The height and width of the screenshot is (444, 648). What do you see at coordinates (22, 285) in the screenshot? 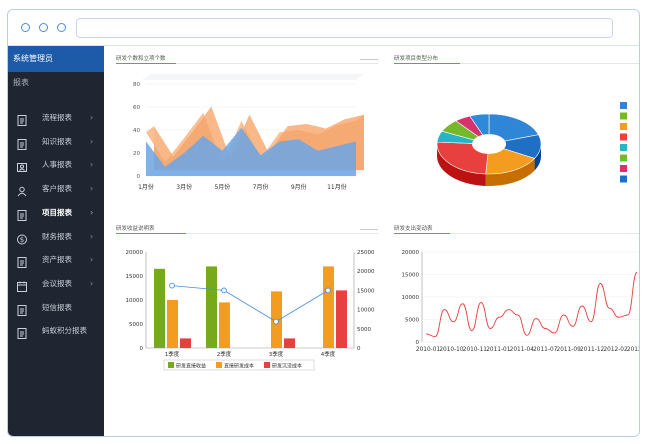
I see `calendar-icon` at bounding box center [22, 285].